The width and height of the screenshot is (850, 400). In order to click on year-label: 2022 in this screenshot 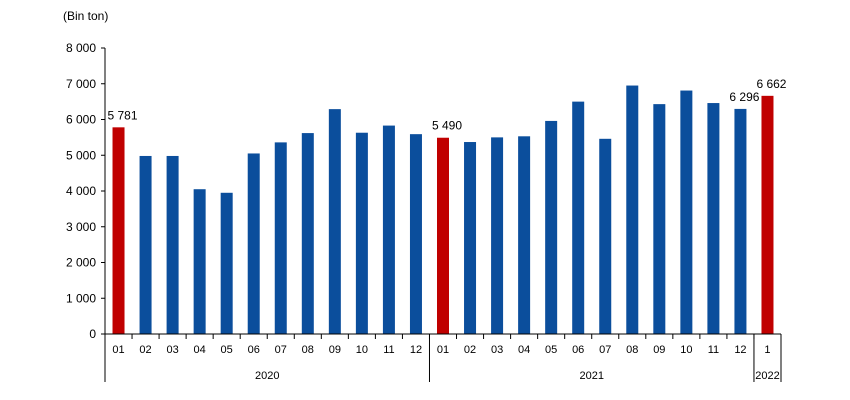, I will do `click(767, 376)`.